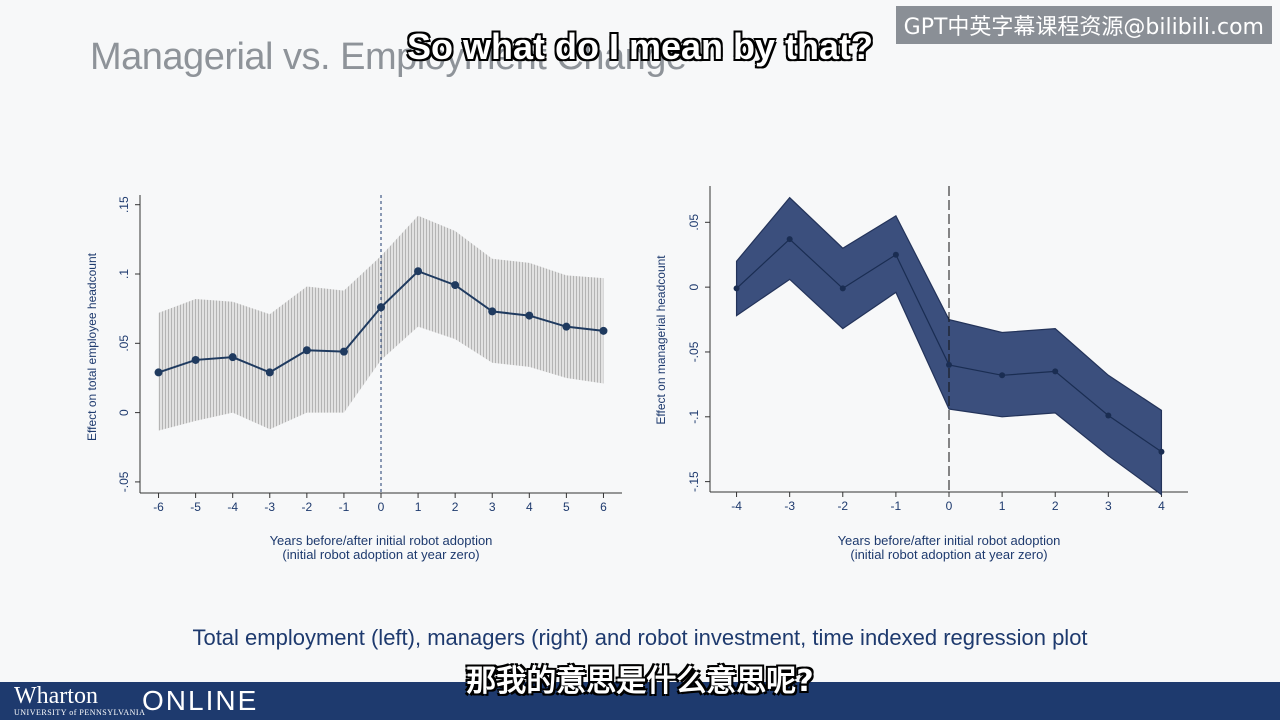 The image size is (1280, 720). I want to click on brand-name: Wharton, so click(56, 696).